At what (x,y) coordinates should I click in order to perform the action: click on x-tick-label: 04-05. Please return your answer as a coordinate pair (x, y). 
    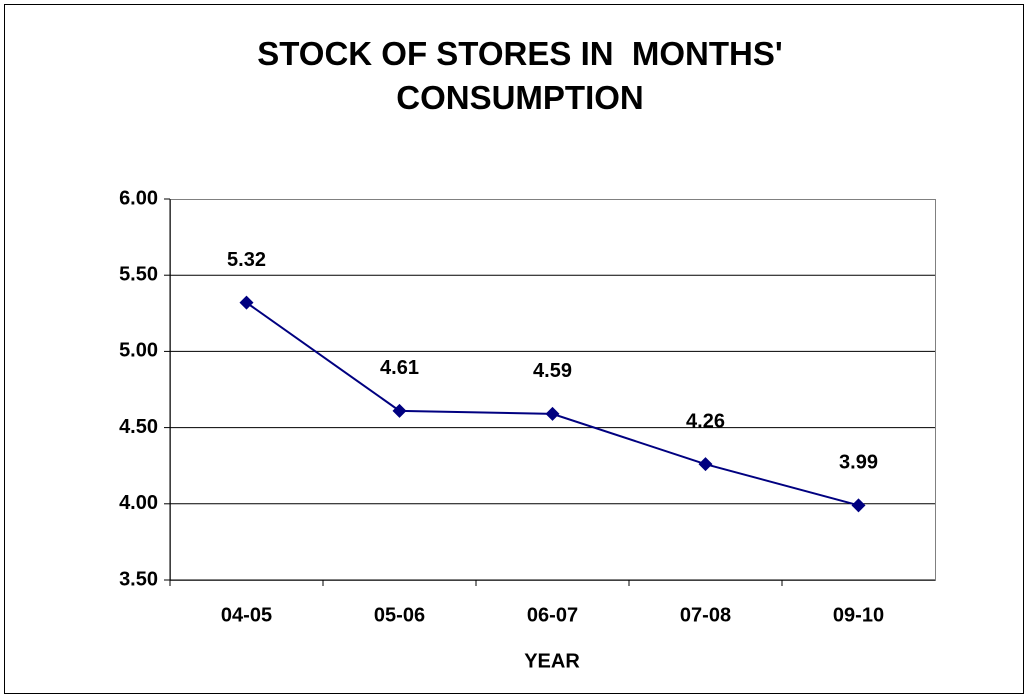
    Looking at the image, I should click on (246, 615).